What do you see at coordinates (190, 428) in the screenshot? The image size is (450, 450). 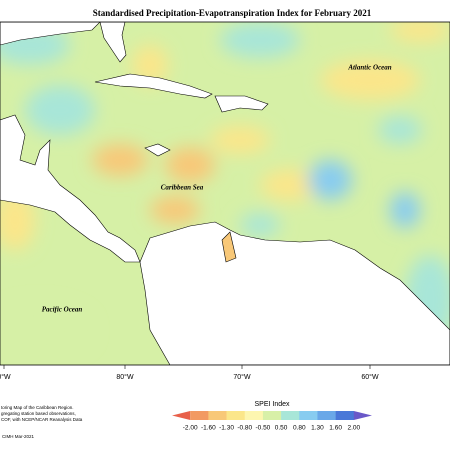 I see `colorbar-tick-label: -2.00` at bounding box center [190, 428].